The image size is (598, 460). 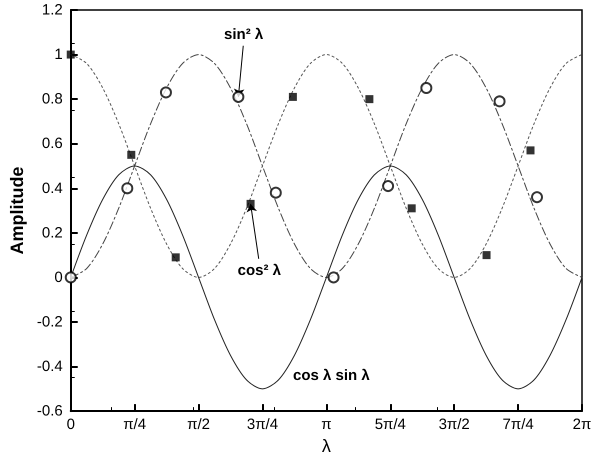 I want to click on x-tick-label: 5π/4, so click(x=390, y=425).